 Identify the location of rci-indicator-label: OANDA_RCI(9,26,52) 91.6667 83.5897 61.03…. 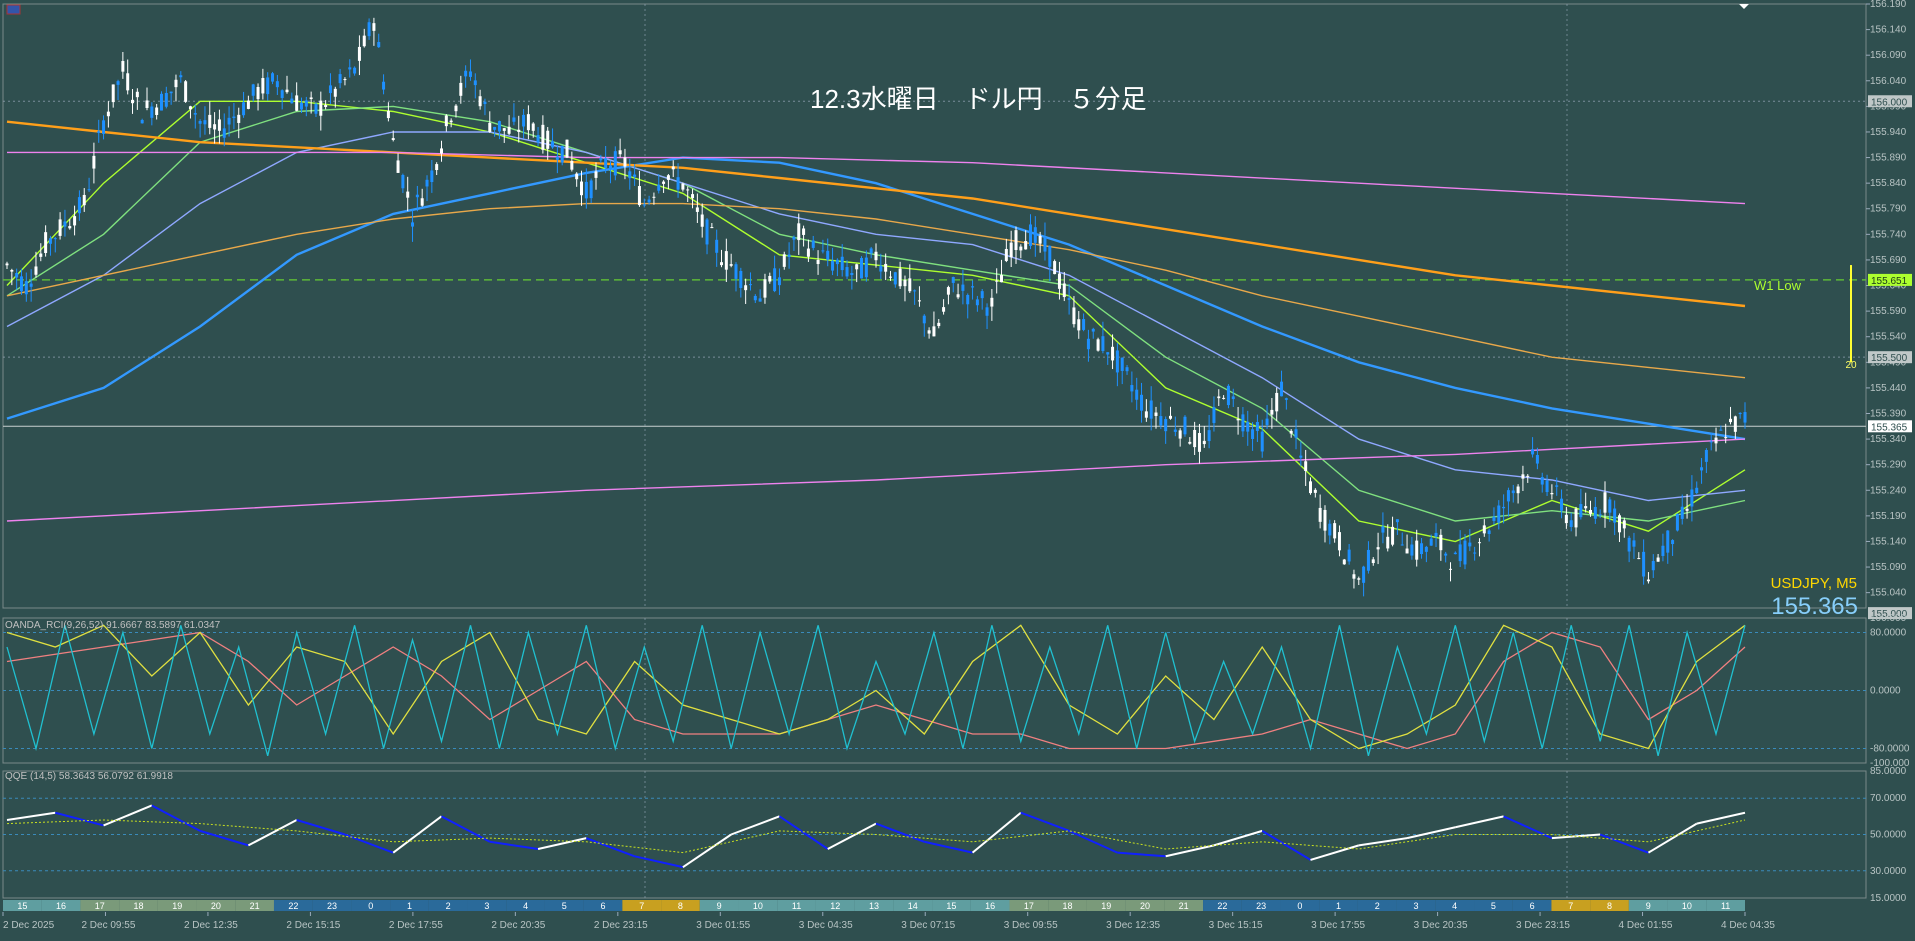
(113, 625).